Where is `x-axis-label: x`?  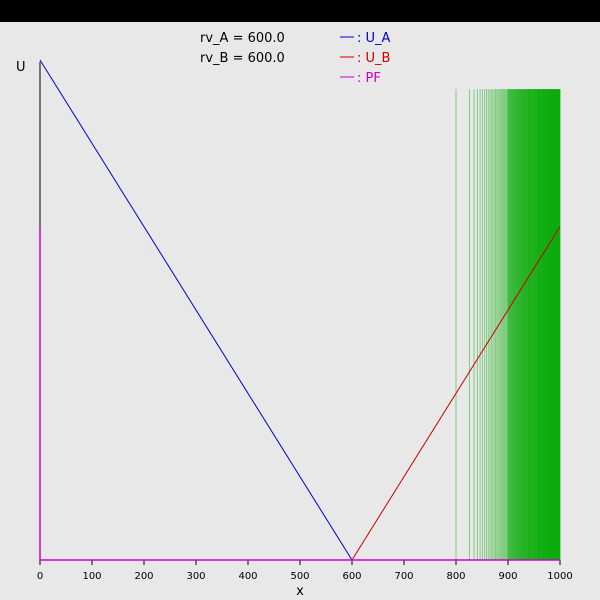
x-axis-label: x is located at coordinates (300, 591).